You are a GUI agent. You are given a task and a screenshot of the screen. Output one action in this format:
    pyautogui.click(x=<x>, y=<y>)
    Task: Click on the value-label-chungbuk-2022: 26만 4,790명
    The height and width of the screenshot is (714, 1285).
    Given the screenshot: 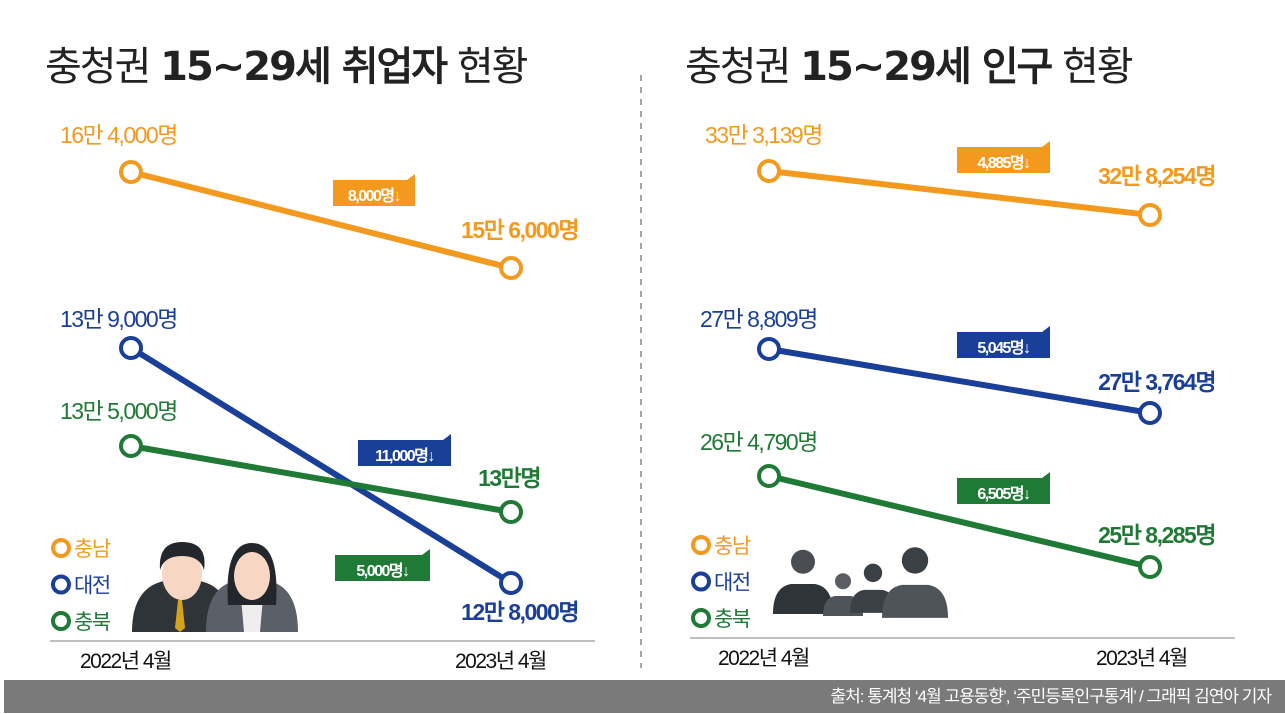 What is the action you would take?
    pyautogui.click(x=758, y=442)
    